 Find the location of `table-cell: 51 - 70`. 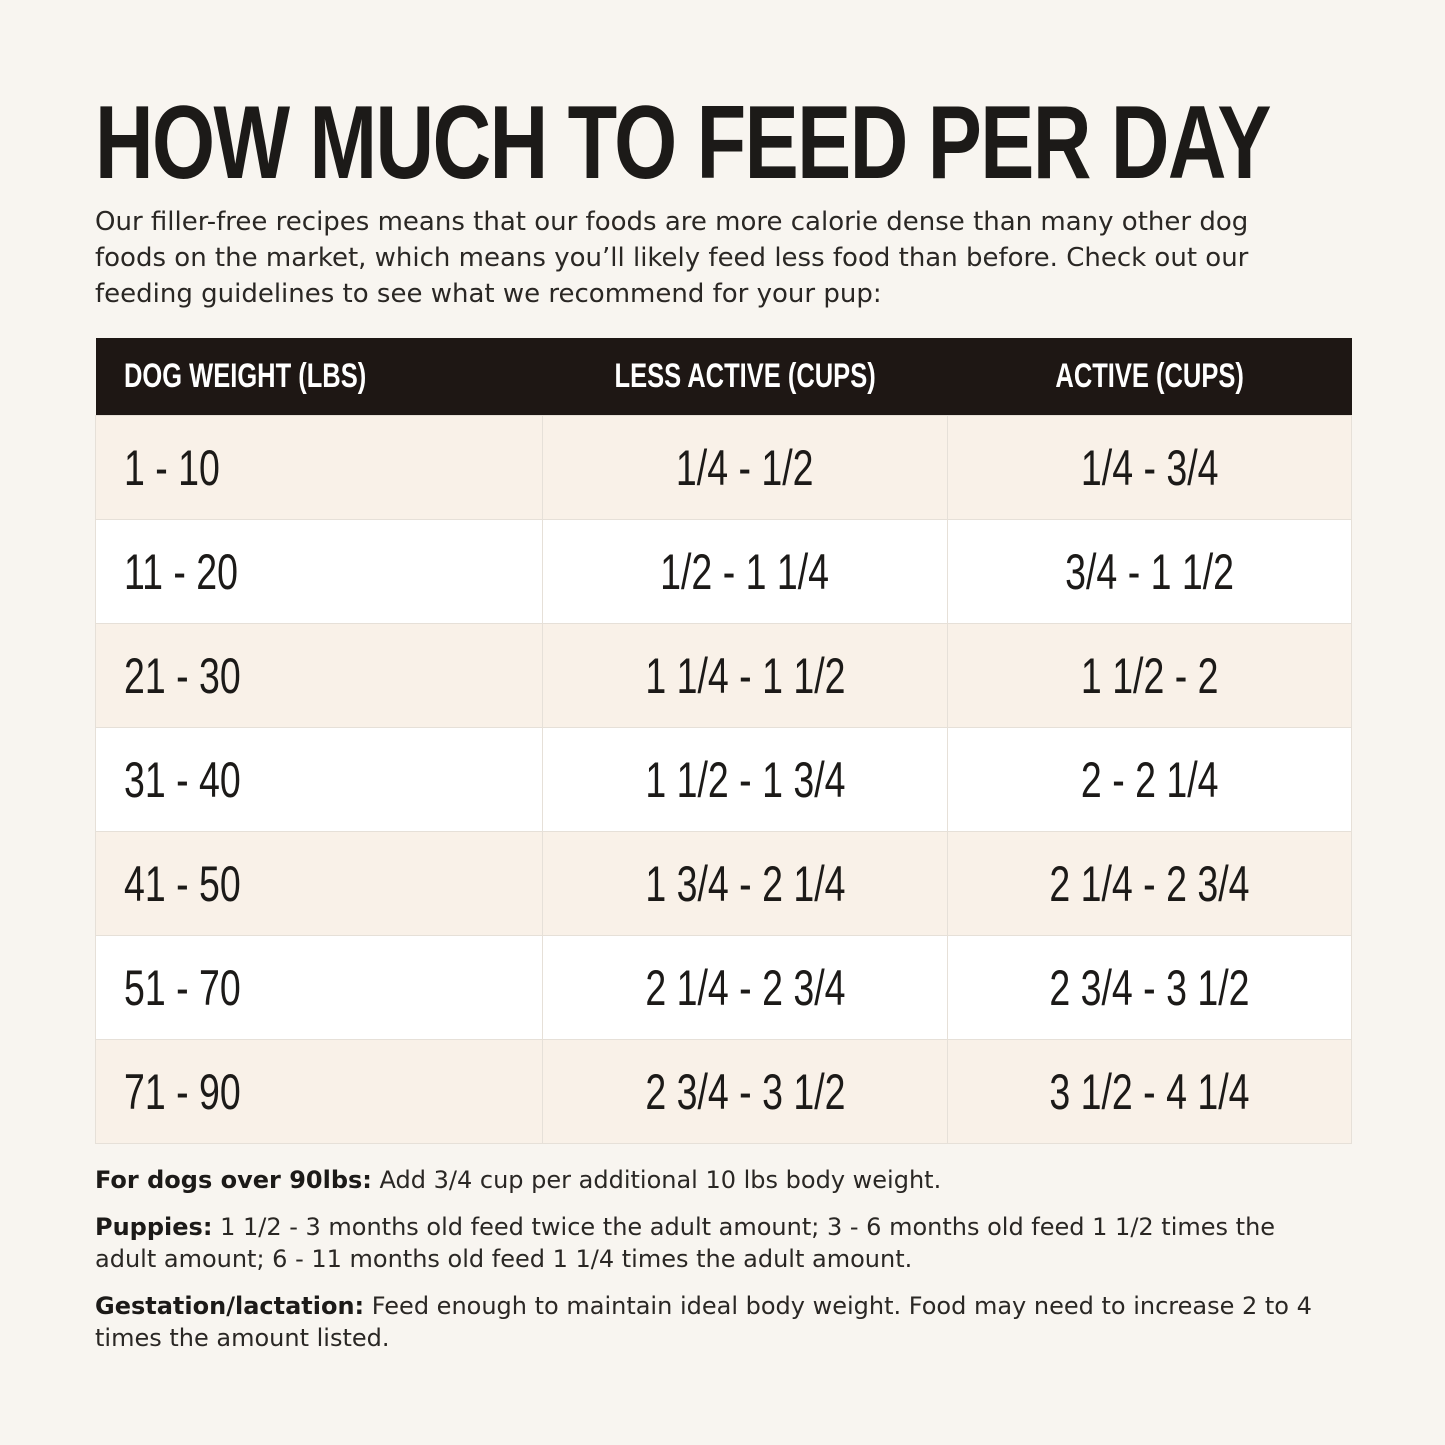

table-cell: 51 - 70 is located at coordinates (319, 987).